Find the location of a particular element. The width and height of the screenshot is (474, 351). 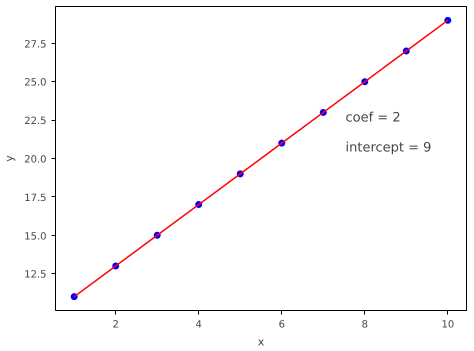

x-tick-label: 8 is located at coordinates (365, 325).